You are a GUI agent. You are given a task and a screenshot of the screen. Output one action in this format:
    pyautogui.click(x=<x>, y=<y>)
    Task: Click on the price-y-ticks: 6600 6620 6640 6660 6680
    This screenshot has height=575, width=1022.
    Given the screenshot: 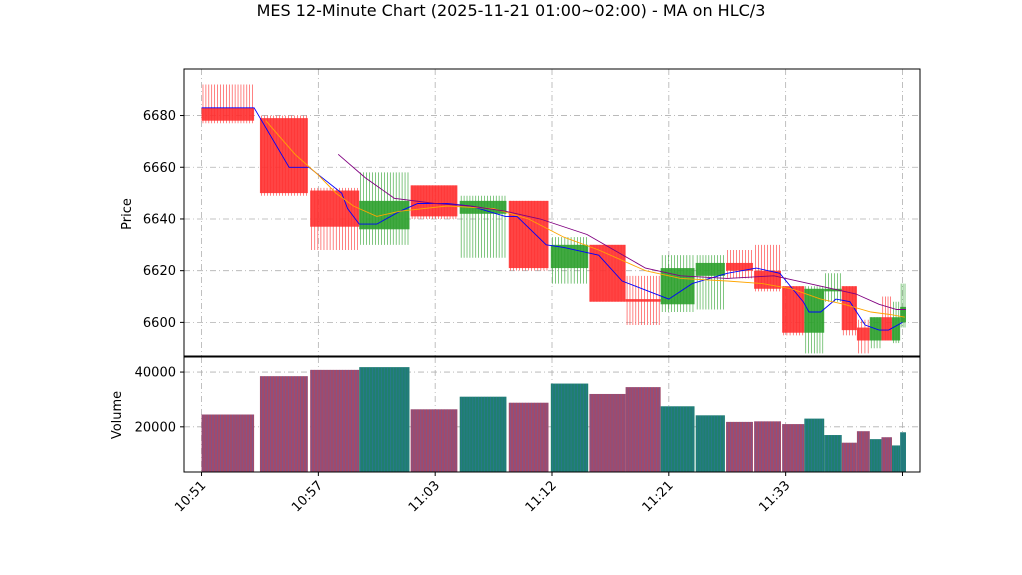 What is the action you would take?
    pyautogui.click(x=163, y=220)
    